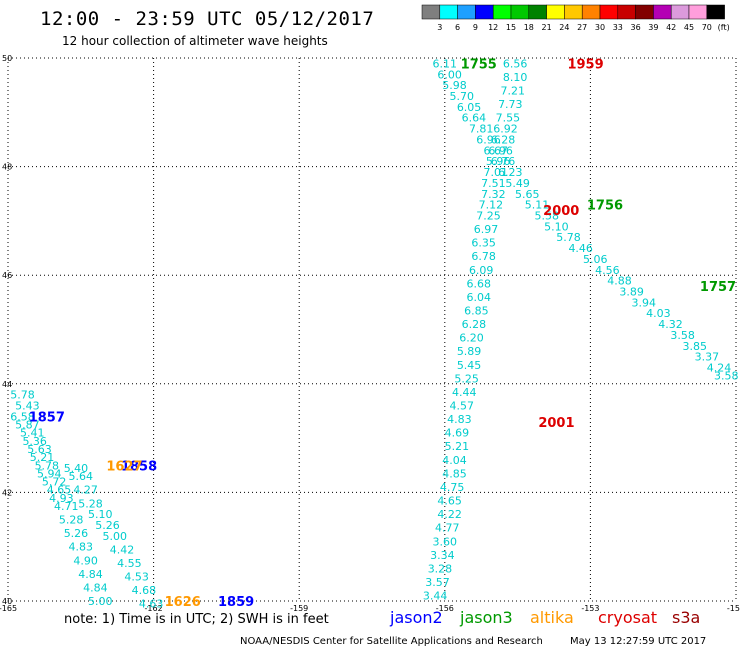  I want to click on cryosat-value-label: 7.73, so click(510, 104).